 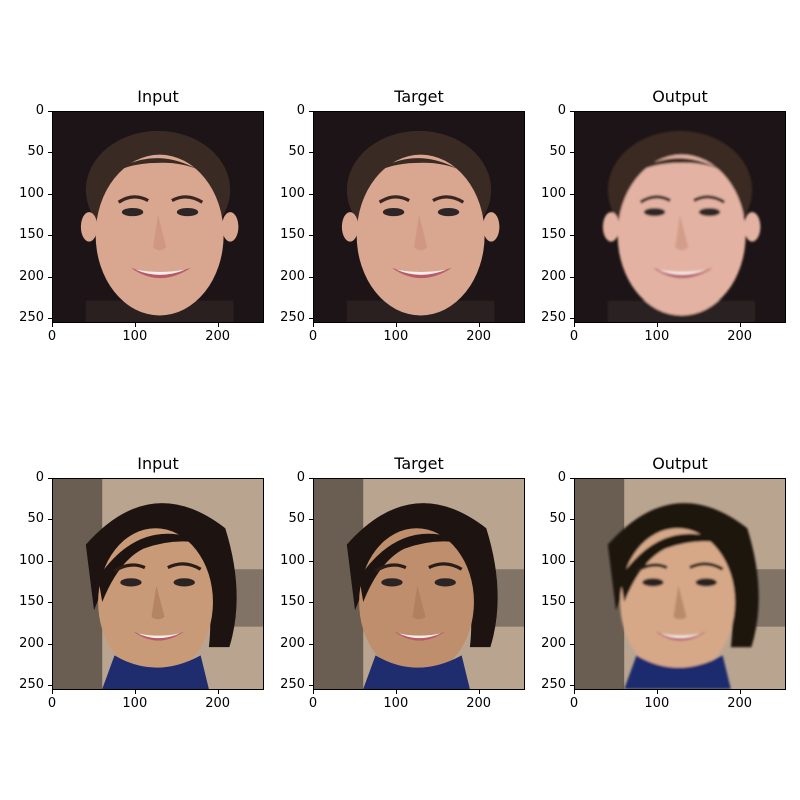 What do you see at coordinates (680, 96) in the screenshot?
I see `panel-title: Output` at bounding box center [680, 96].